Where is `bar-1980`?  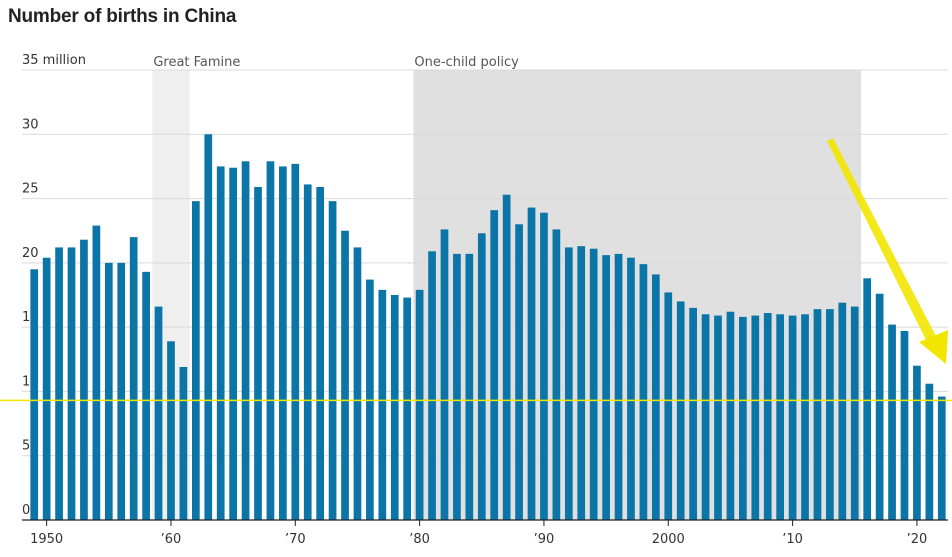 bar-1980 is located at coordinates (419, 404).